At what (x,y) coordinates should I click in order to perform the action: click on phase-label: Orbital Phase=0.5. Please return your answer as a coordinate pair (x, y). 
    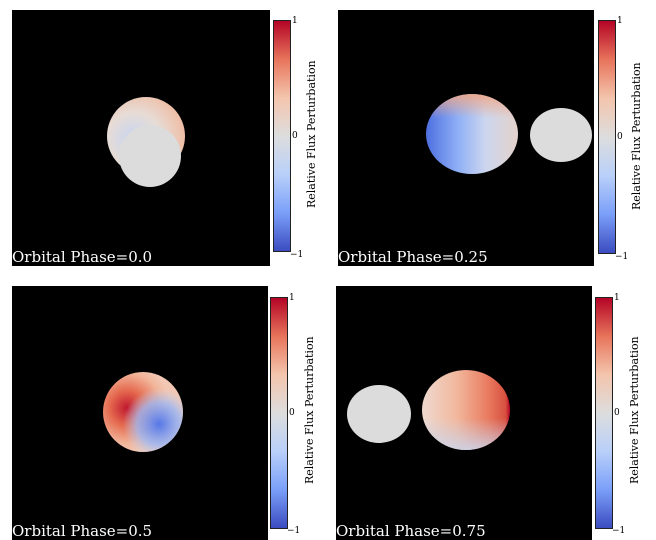
    Looking at the image, I should click on (82, 531).